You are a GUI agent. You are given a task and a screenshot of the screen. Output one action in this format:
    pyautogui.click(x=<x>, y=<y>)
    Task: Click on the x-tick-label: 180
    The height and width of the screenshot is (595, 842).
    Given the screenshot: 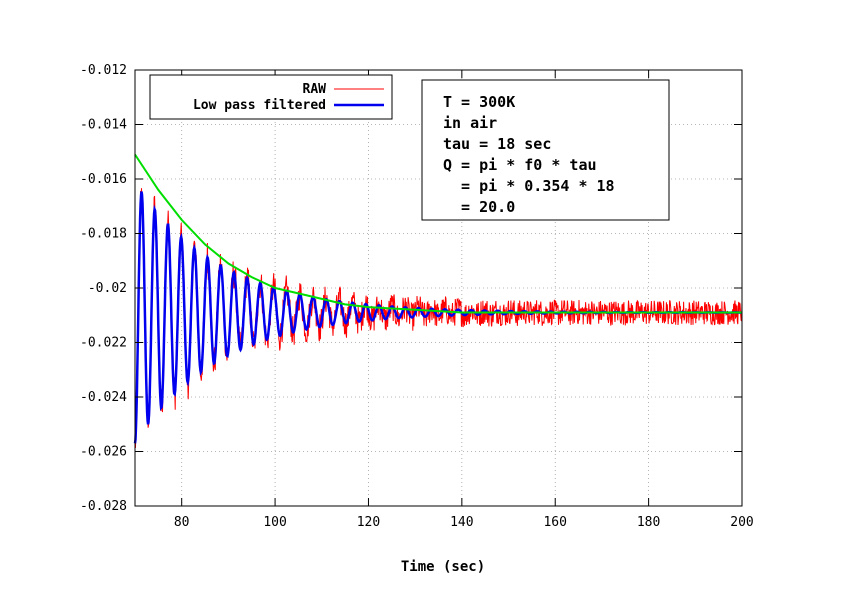 What is the action you would take?
    pyautogui.click(x=648, y=522)
    